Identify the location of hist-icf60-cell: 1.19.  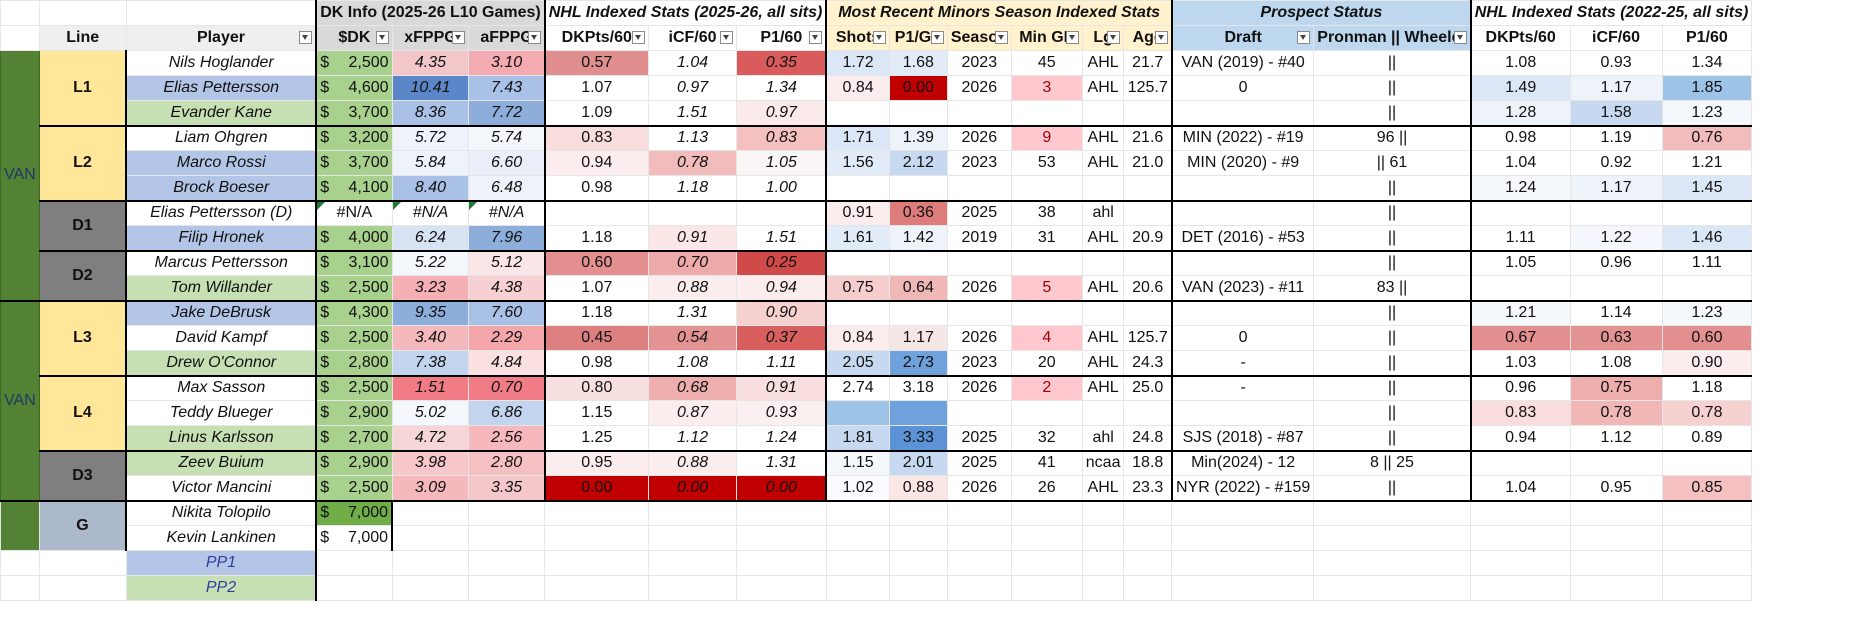
(1616, 137).